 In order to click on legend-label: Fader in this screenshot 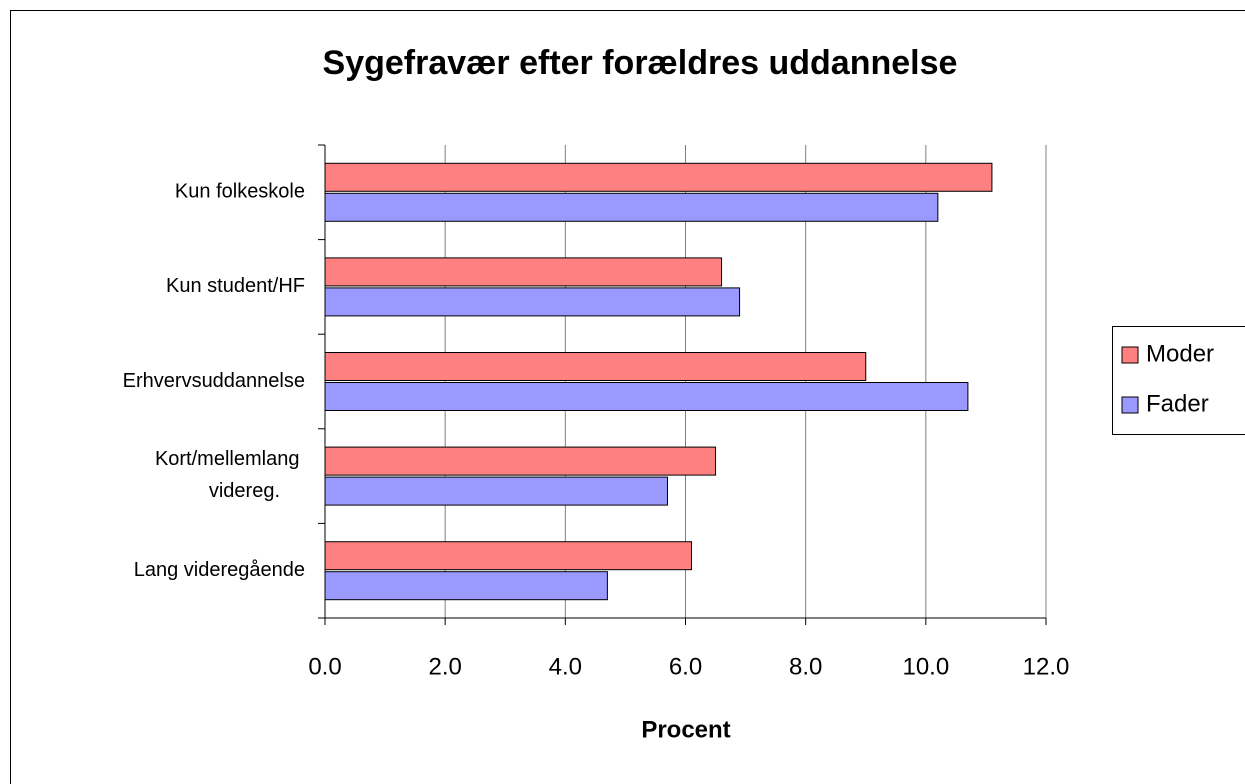, I will do `click(1177, 403)`.